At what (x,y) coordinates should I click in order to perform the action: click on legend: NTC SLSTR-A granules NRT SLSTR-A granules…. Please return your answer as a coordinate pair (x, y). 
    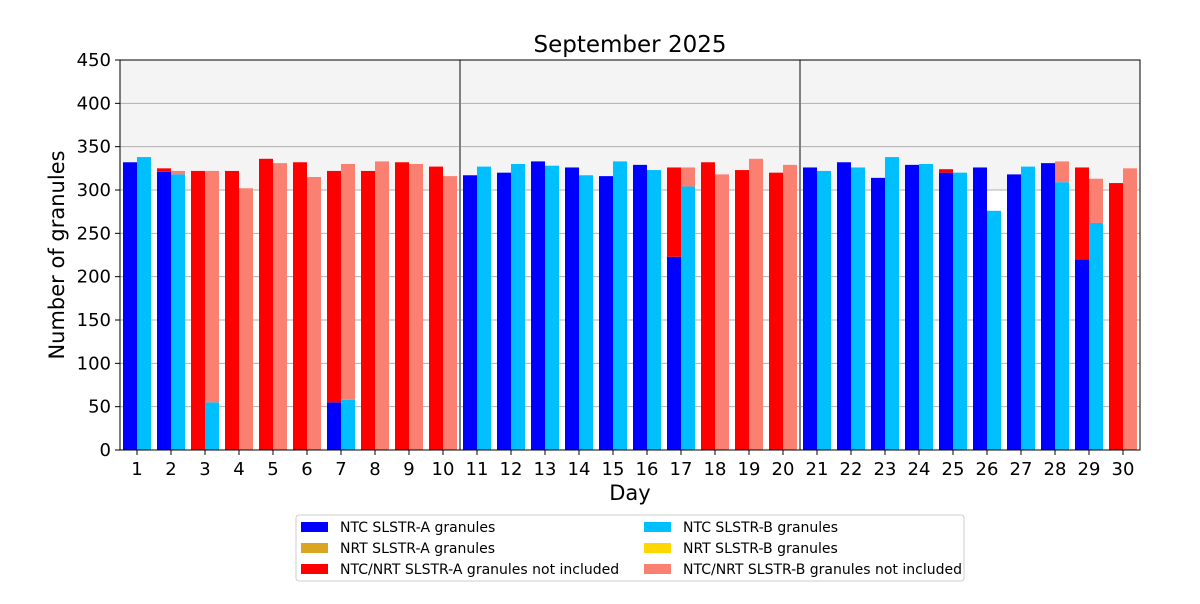
    Looking at the image, I should click on (630, 548).